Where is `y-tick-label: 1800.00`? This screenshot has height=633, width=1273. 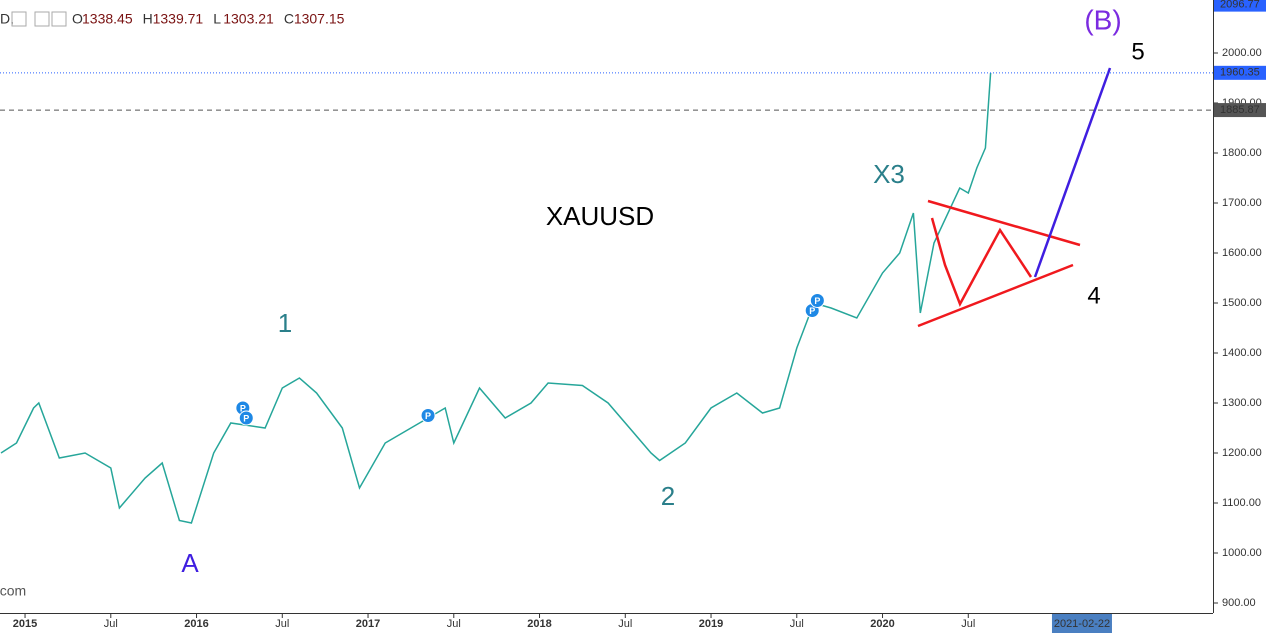 y-tick-label: 1800.00 is located at coordinates (1242, 153).